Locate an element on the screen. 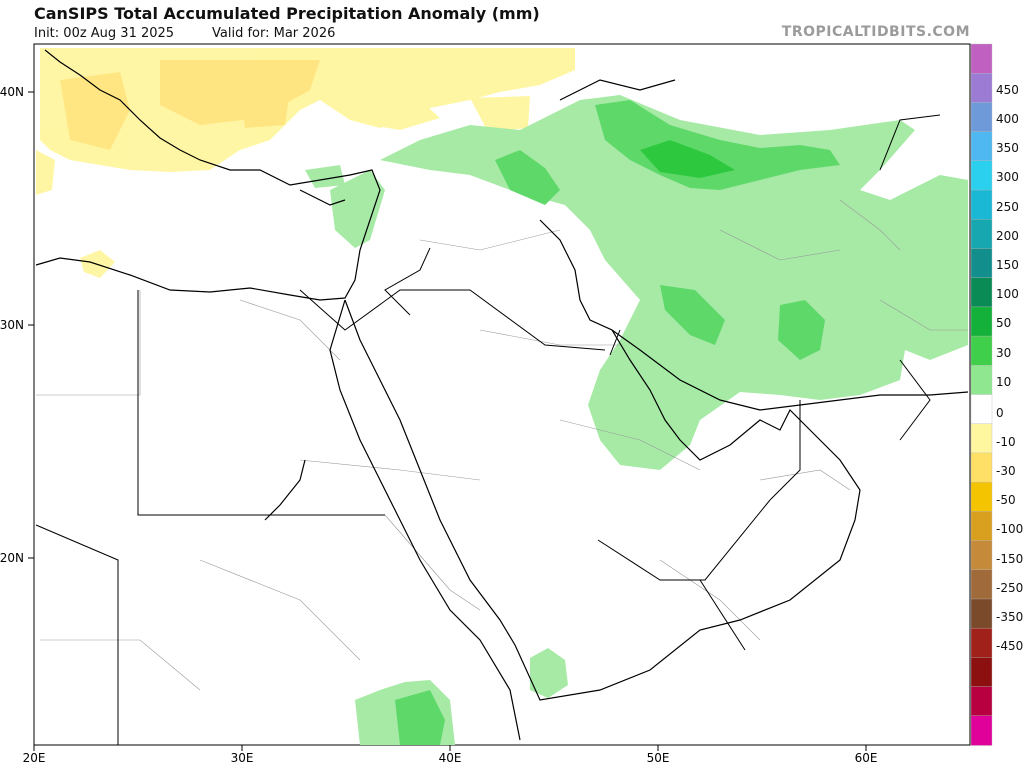  colorbar-label: -250 is located at coordinates (1010, 587).